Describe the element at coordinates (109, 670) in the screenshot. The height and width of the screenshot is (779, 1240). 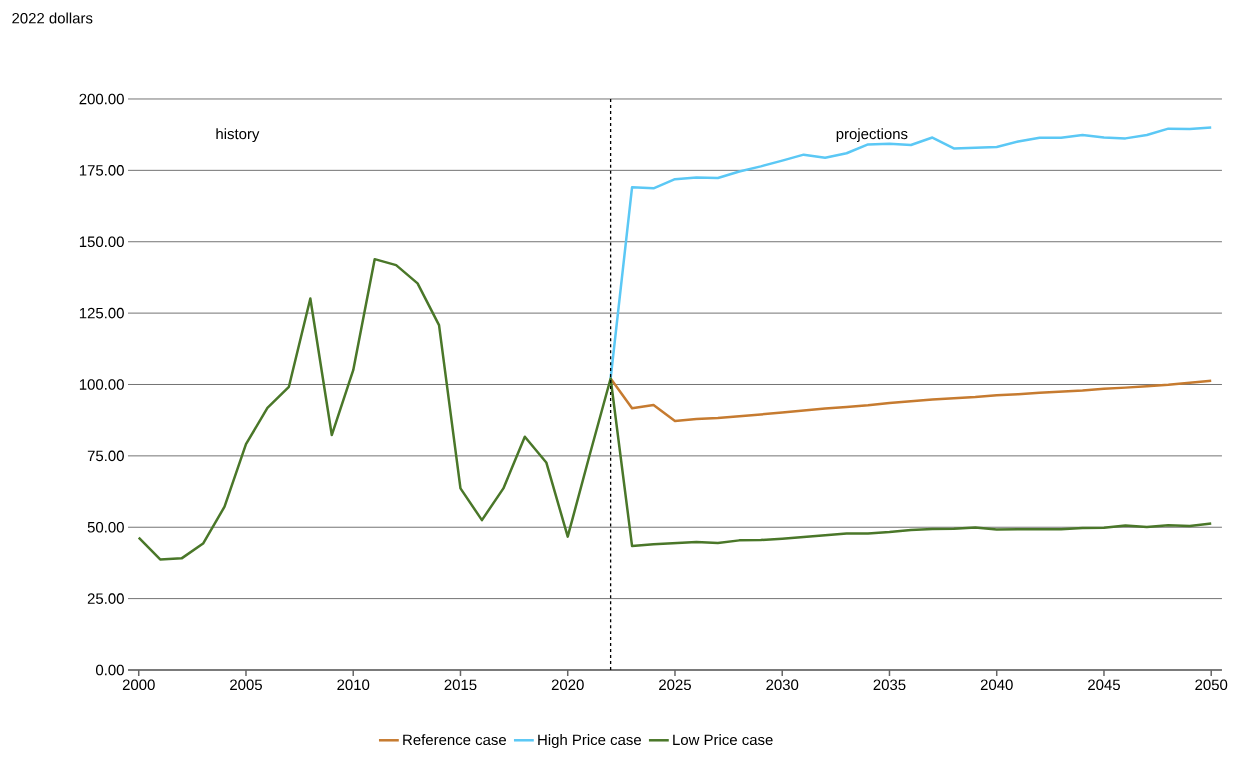
I see `y-tick-label: 0.00` at that location.